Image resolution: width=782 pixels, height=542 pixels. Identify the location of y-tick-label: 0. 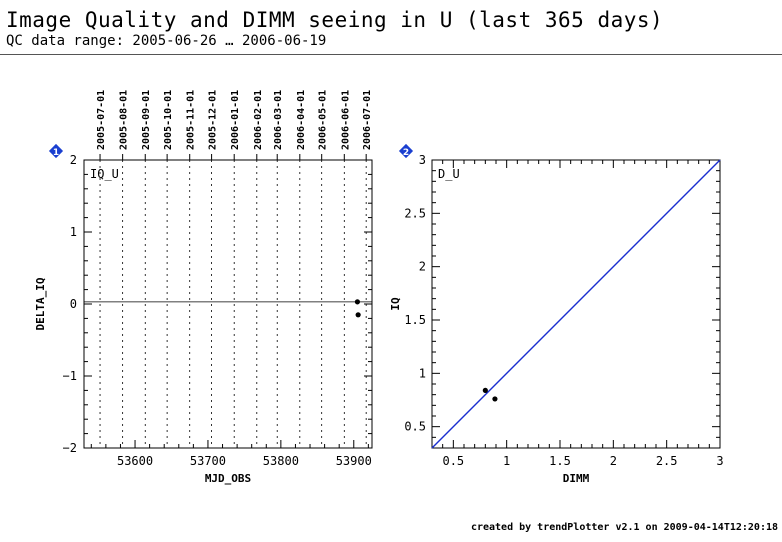
(73, 304).